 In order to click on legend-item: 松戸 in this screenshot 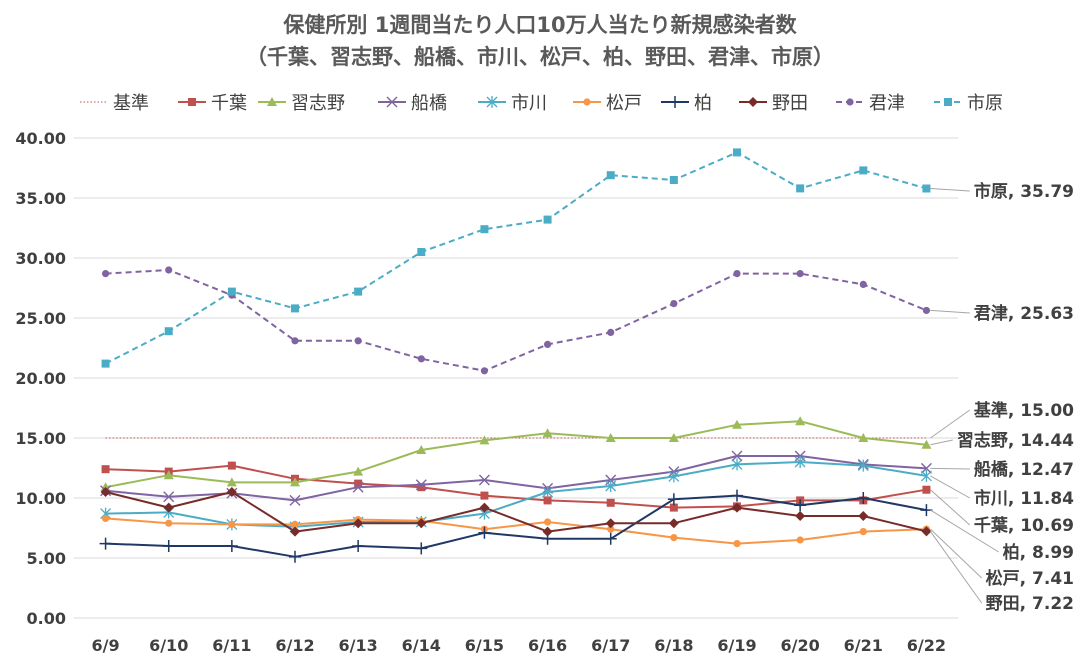, I will do `click(607, 103)`.